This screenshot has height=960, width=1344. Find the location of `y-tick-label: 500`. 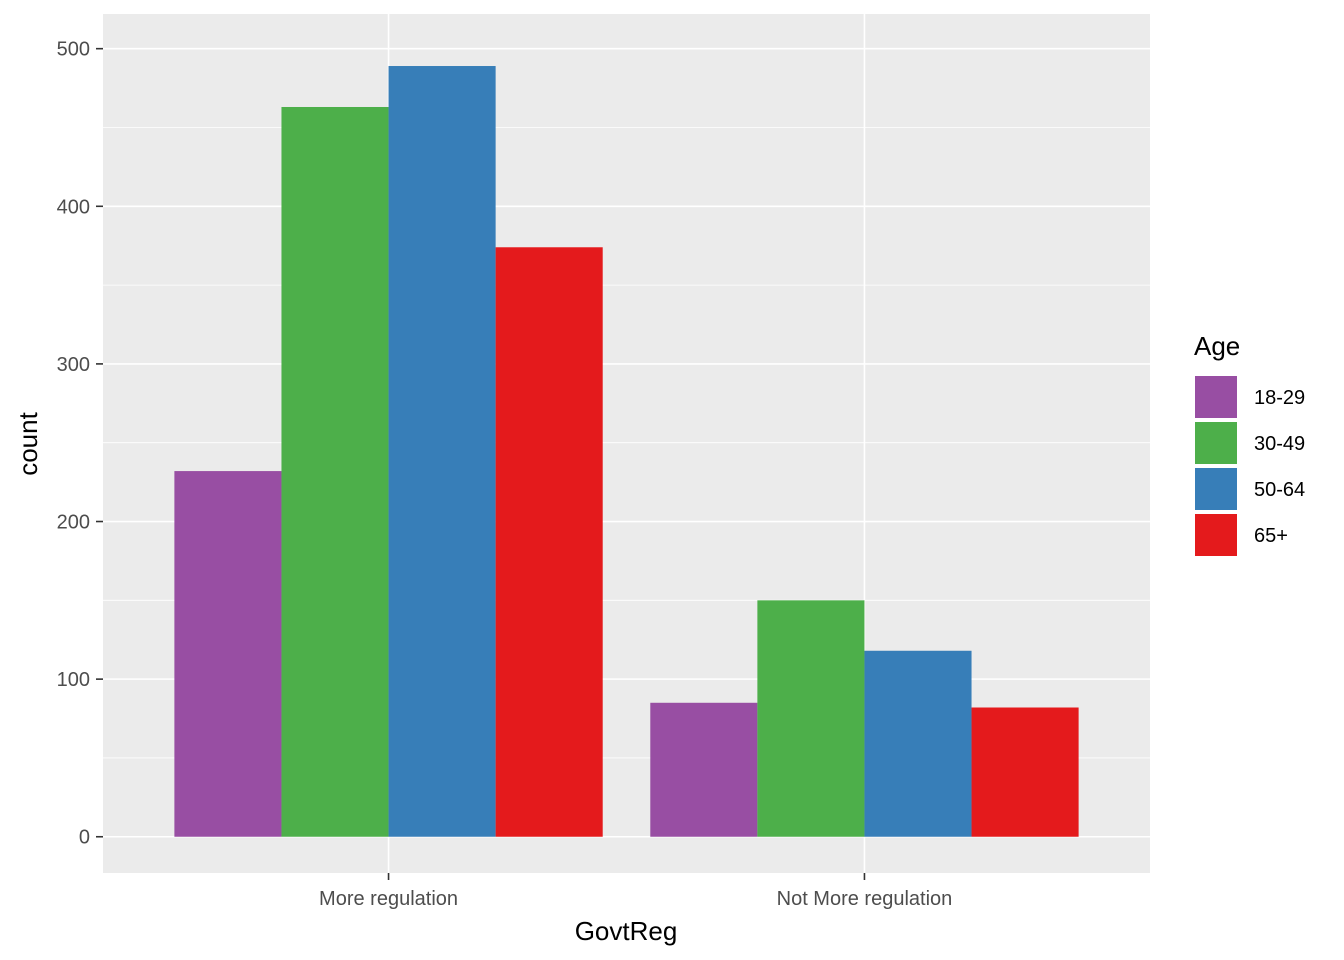

y-tick-label: 500 is located at coordinates (73, 50).